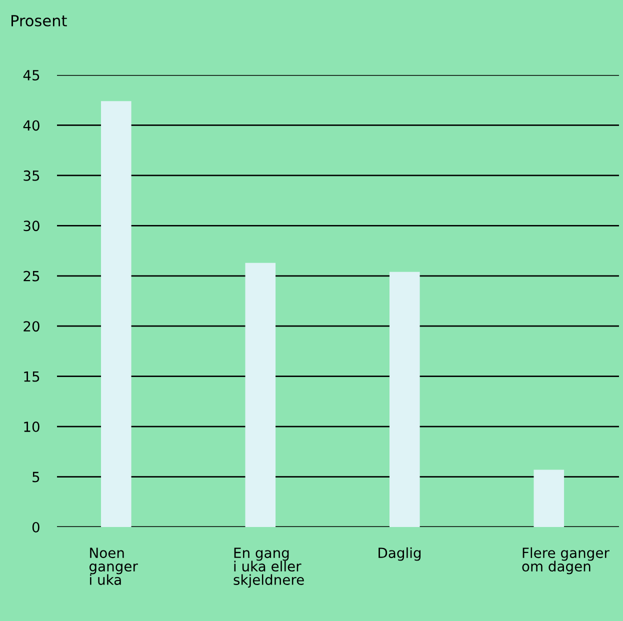 Image resolution: width=623 pixels, height=621 pixels. What do you see at coordinates (114, 566) in the screenshot?
I see `x-tick-label: Noen ganger i uka` at bounding box center [114, 566].